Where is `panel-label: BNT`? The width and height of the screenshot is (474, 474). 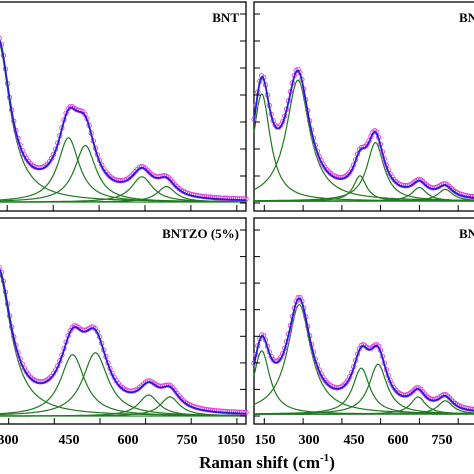 panel-label: BNT is located at coordinates (225, 17).